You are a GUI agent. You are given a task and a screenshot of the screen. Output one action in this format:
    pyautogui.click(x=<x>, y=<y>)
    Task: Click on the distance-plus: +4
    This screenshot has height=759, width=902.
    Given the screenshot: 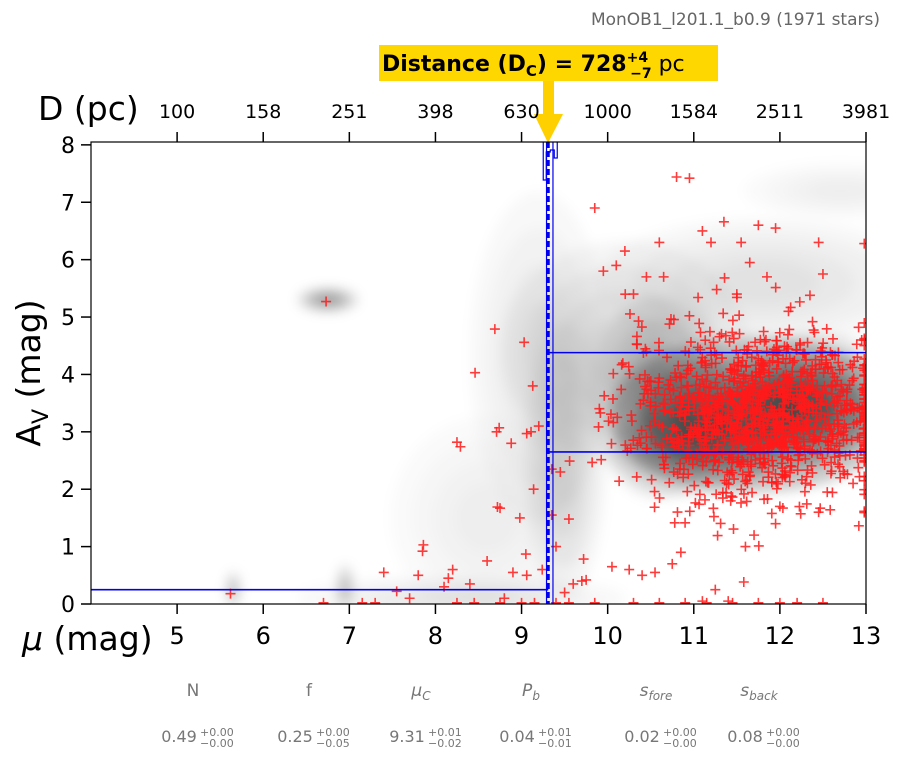 What is the action you would take?
    pyautogui.click(x=638, y=58)
    